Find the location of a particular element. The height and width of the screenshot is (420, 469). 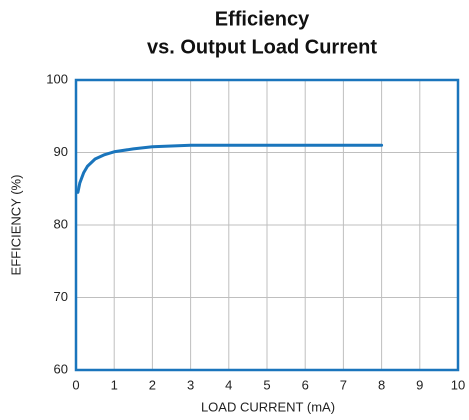

x-tick-label: 6 is located at coordinates (305, 384).